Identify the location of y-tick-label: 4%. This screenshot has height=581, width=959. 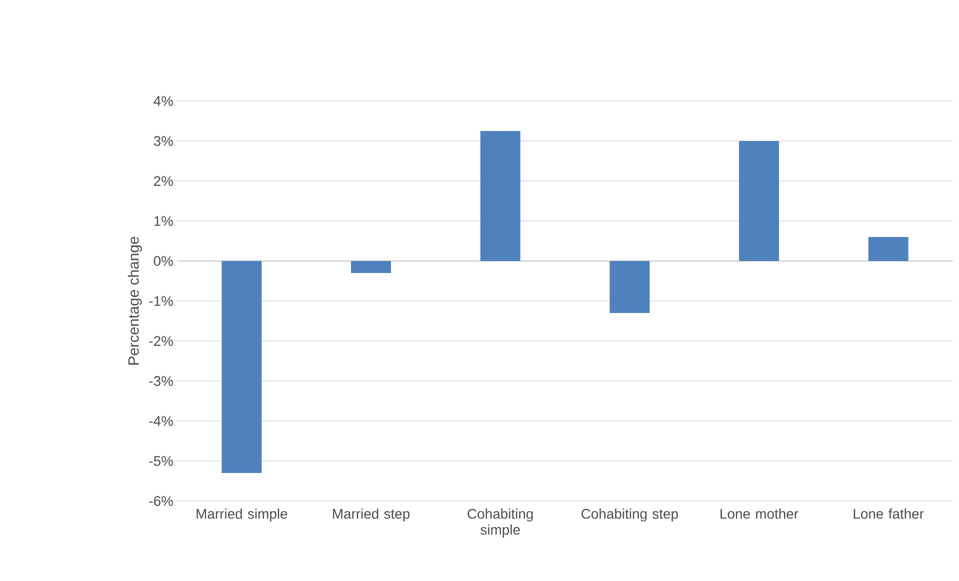
(163, 101).